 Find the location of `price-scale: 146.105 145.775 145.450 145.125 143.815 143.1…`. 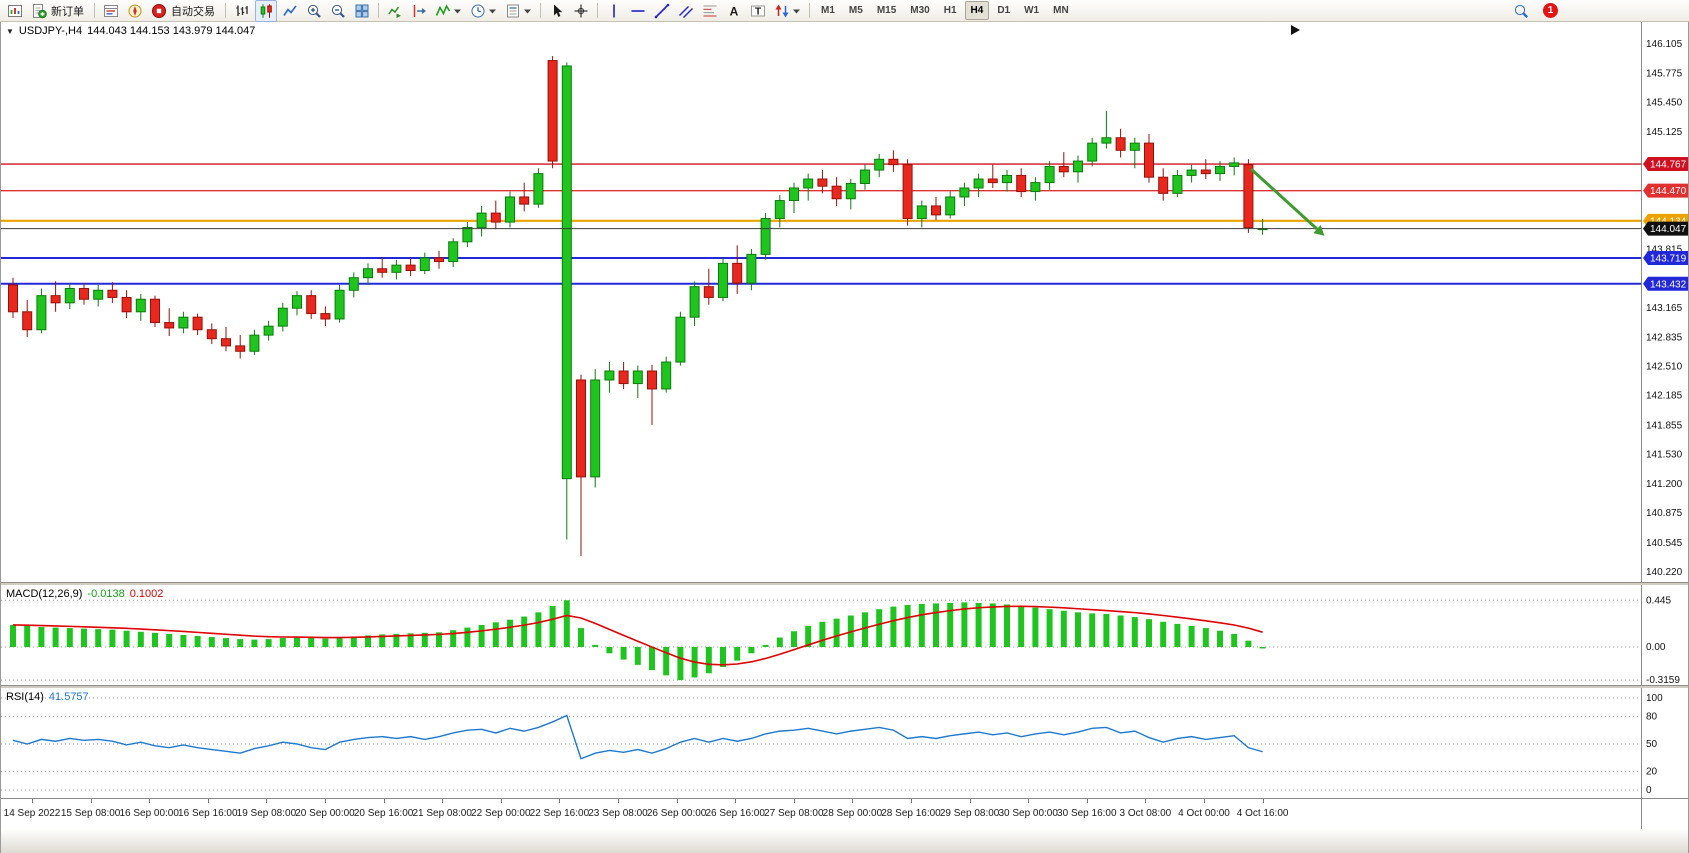

price-scale: 146.105 145.775 145.450 145.125 143.815 143.1… is located at coordinates (1664, 302).